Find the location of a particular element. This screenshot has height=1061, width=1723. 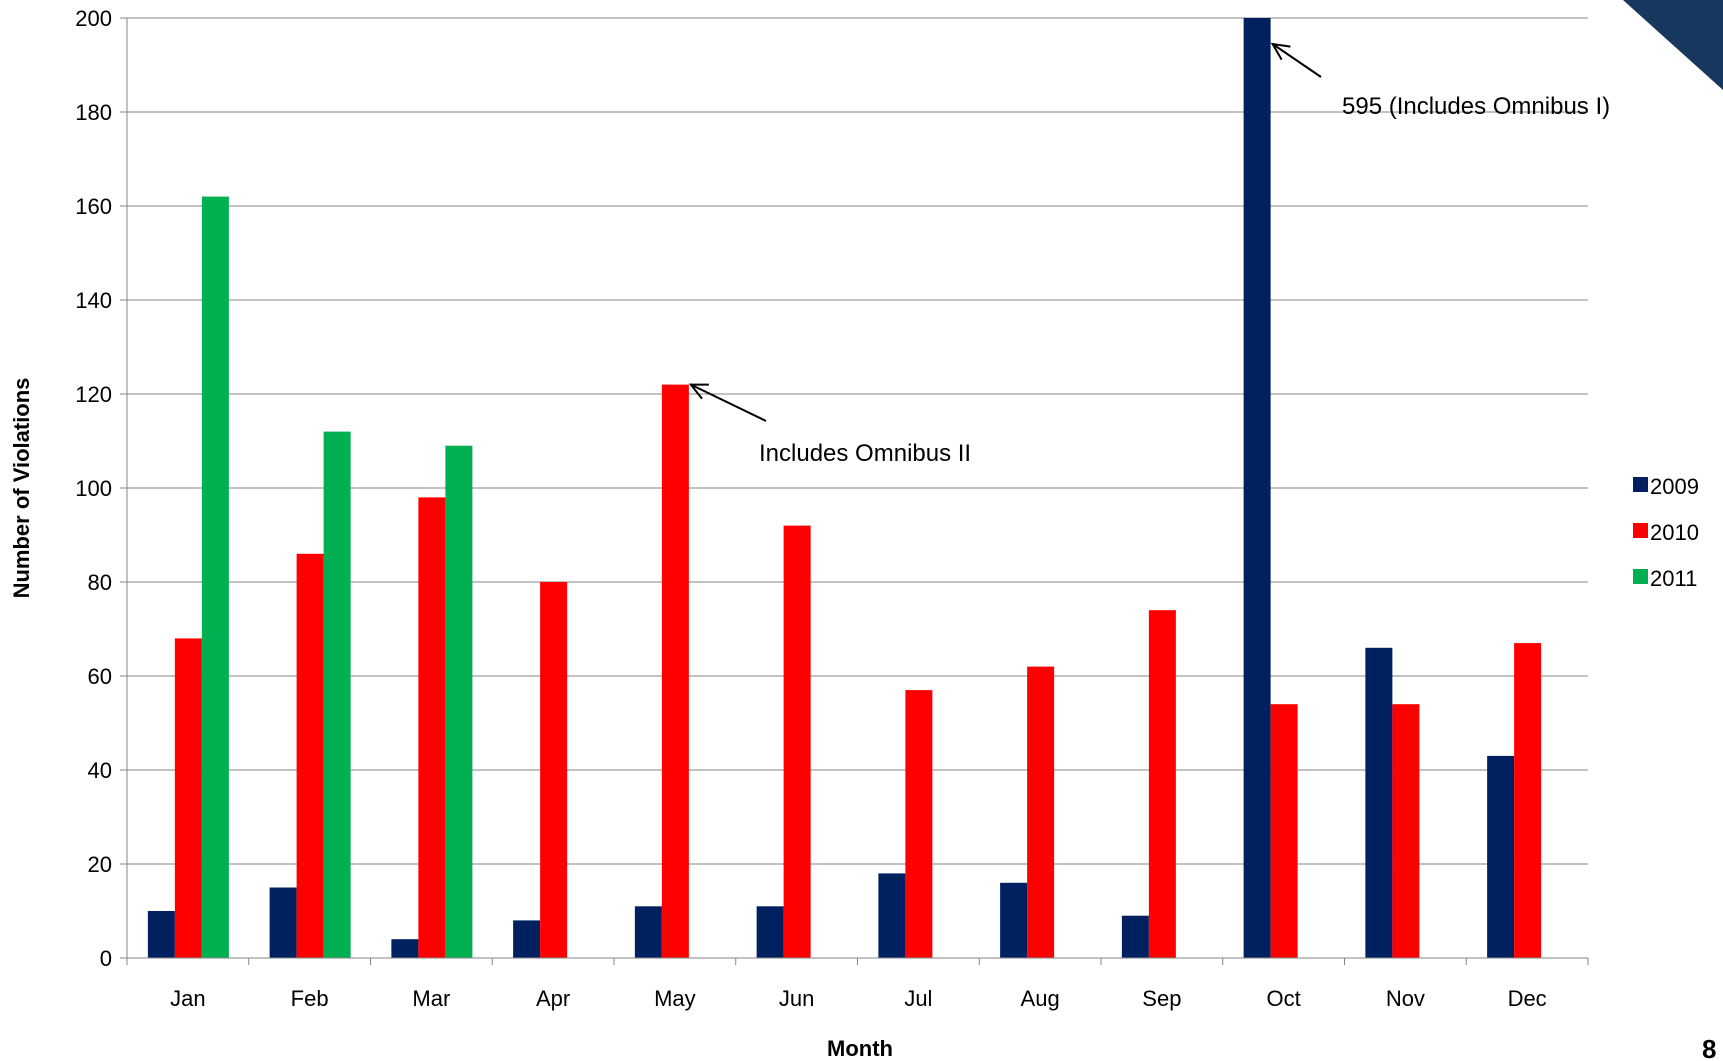

annotation-omnibus-ii: Includes Omnibus II is located at coordinates (865, 453).